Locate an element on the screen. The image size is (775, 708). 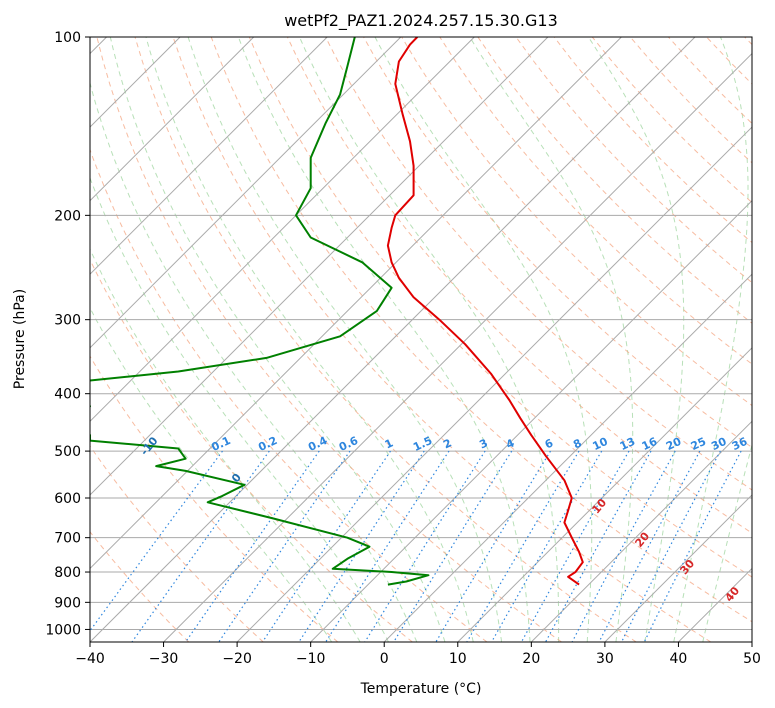
x-tick-label: −30 is located at coordinates (164, 659).